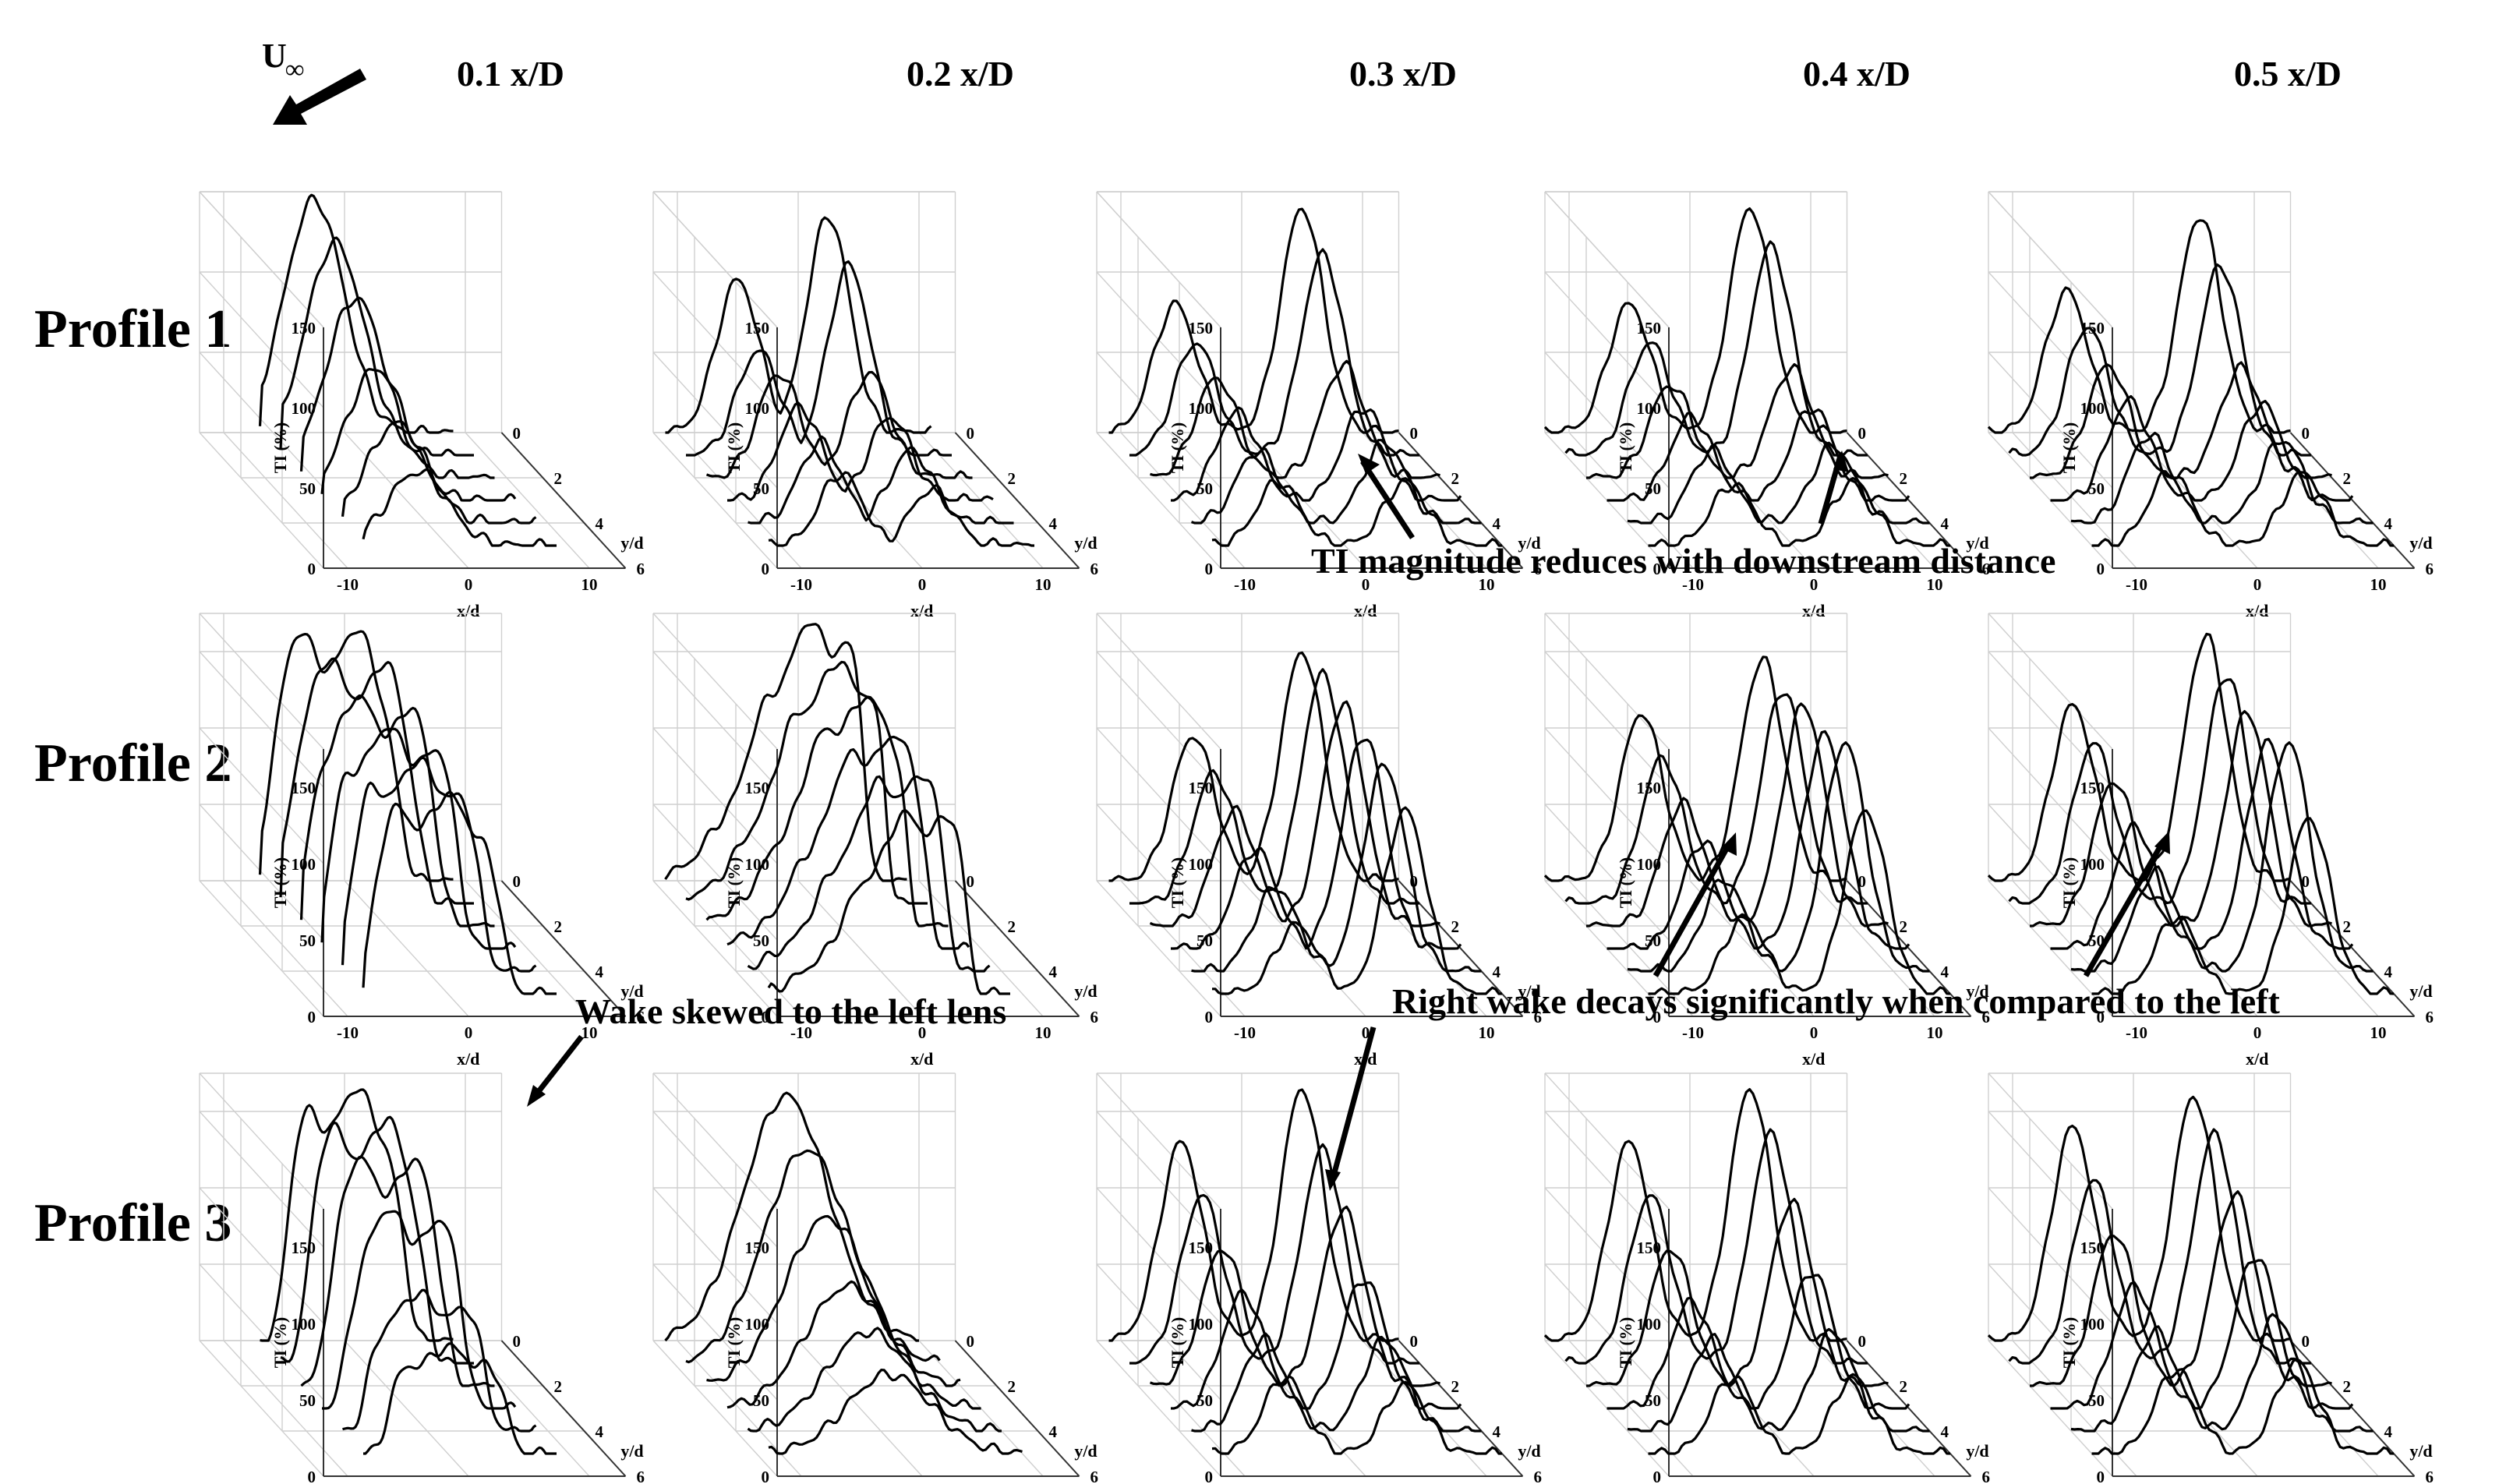  I want to click on panel-r2-c5-box-top-side, so click(2050, 681).